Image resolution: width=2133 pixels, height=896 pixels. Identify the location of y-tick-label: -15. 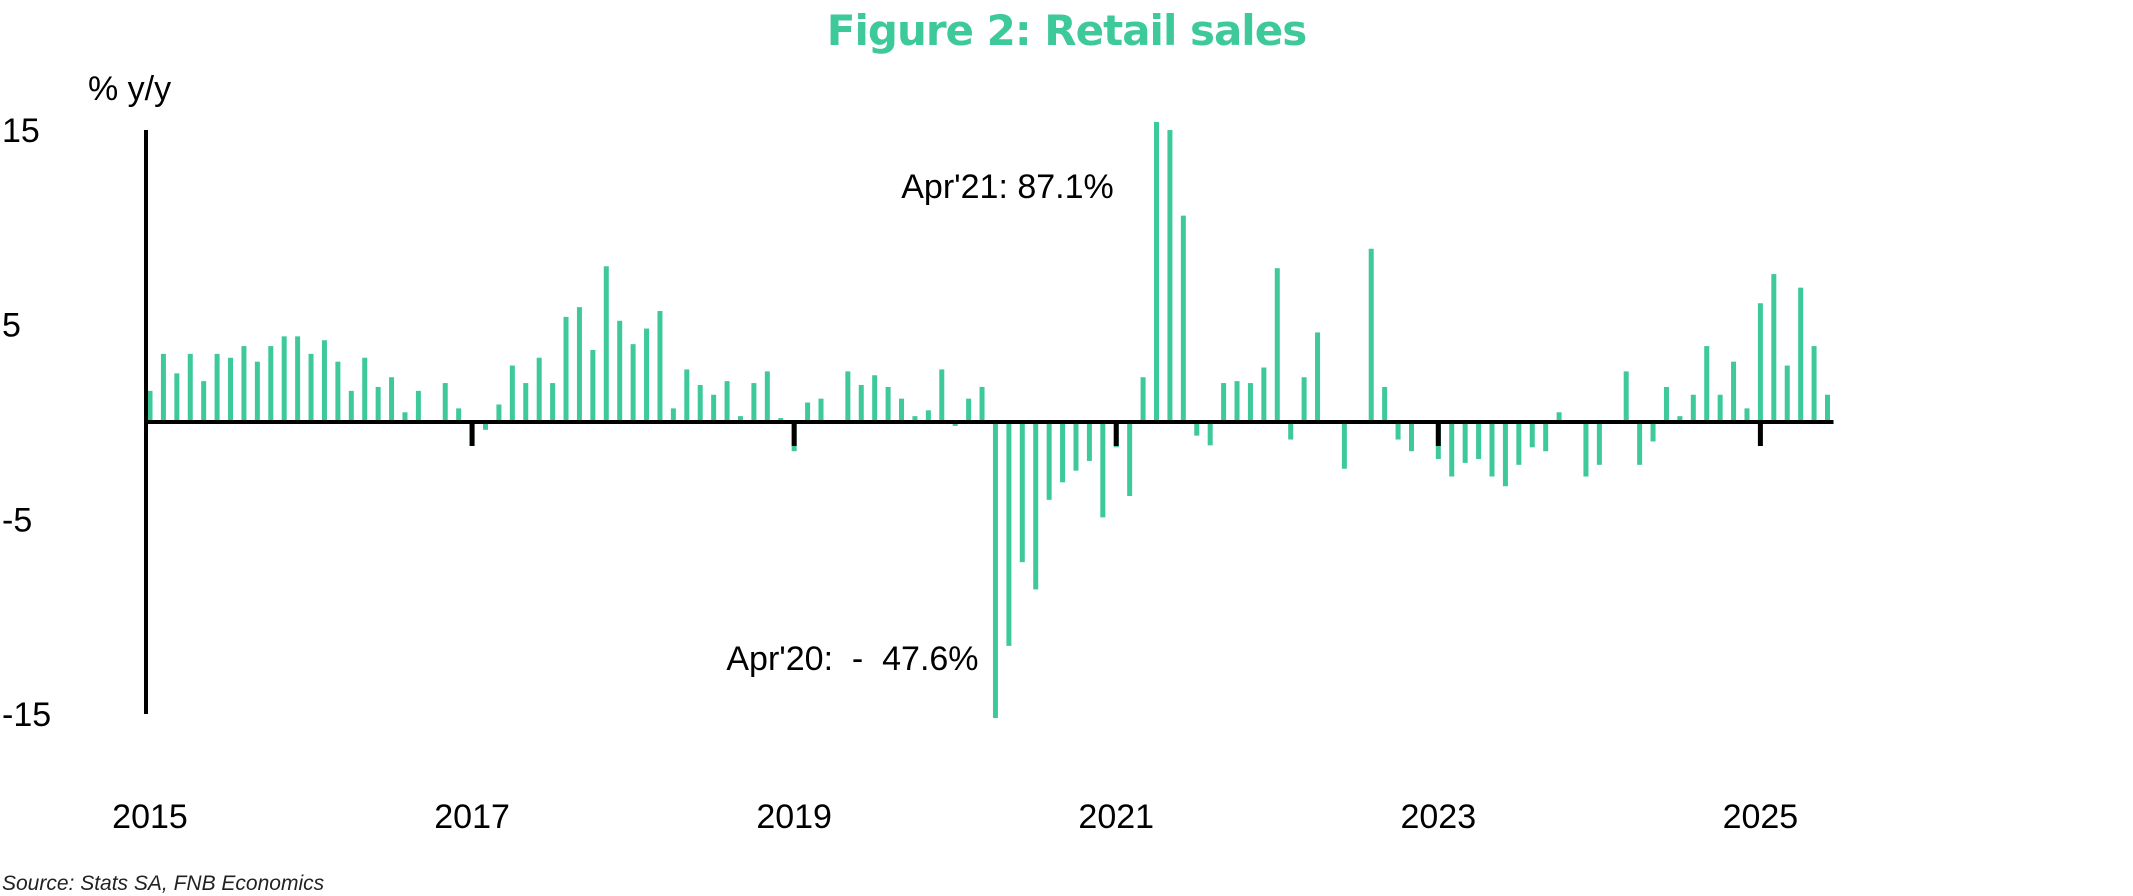
(26, 715).